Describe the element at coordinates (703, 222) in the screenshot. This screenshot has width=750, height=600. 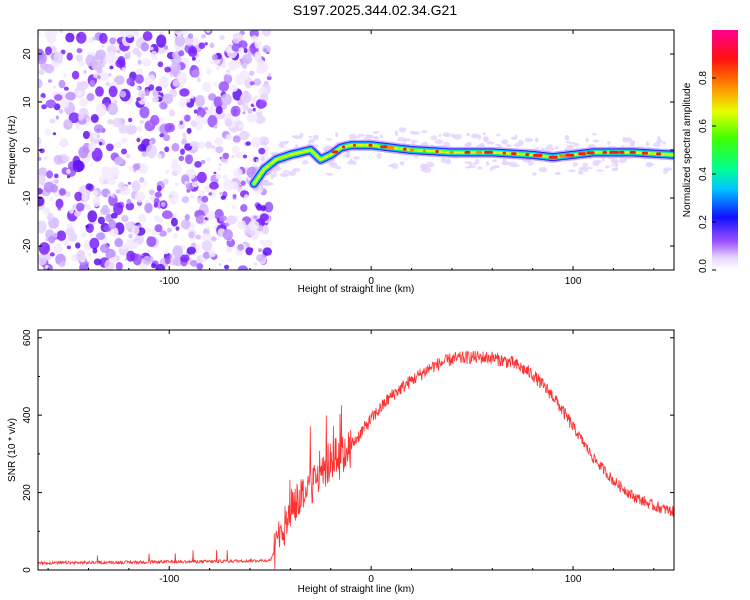
I see `colorbar-tick-label: 0.2` at that location.